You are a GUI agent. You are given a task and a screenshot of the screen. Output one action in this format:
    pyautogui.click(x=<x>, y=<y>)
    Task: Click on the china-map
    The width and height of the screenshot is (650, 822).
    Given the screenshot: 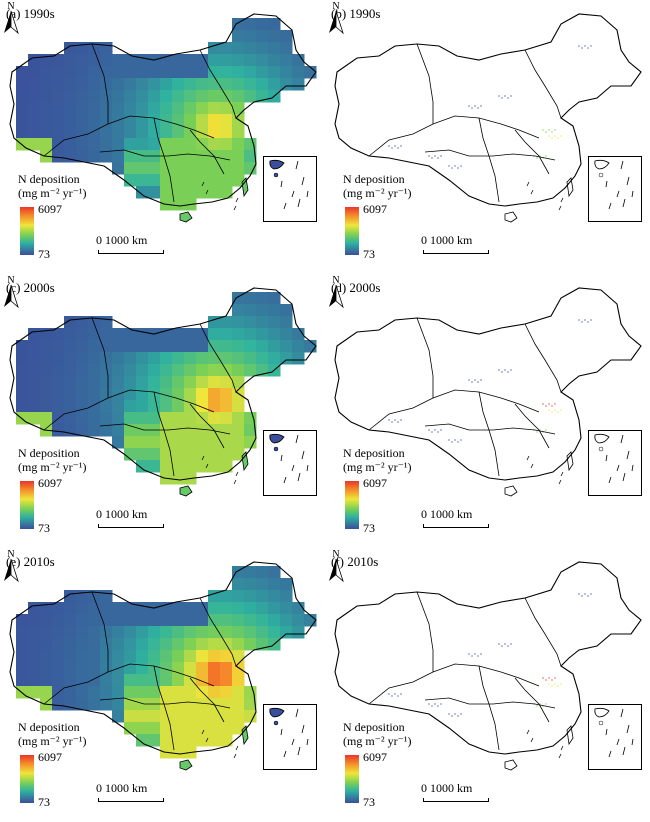 What is the action you would take?
    pyautogui.click(x=163, y=666)
    